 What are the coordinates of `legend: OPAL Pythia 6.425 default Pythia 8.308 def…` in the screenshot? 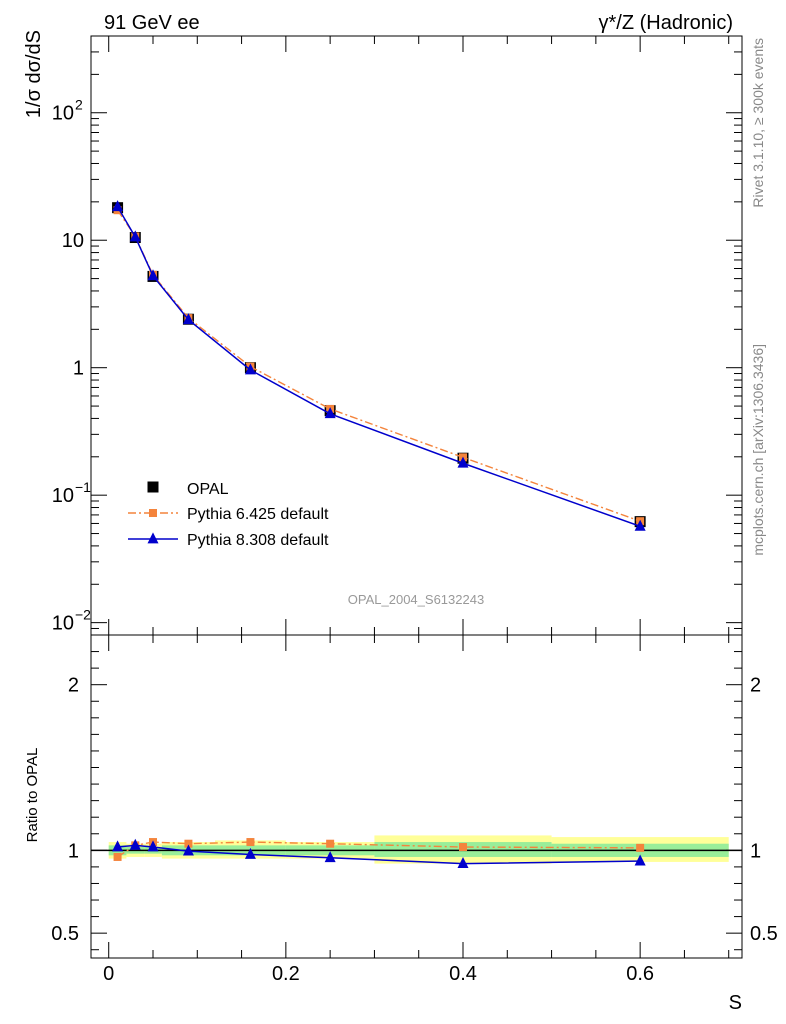 It's located at (228, 515).